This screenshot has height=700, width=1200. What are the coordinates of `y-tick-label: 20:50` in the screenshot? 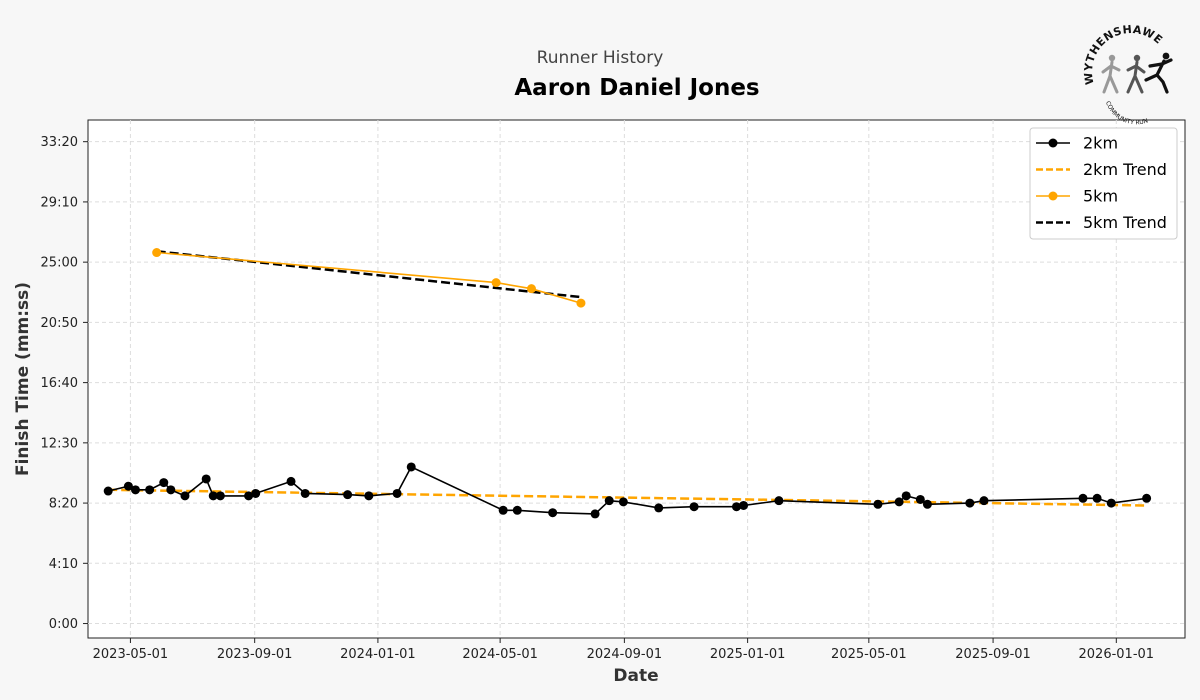 It's located at (59, 323).